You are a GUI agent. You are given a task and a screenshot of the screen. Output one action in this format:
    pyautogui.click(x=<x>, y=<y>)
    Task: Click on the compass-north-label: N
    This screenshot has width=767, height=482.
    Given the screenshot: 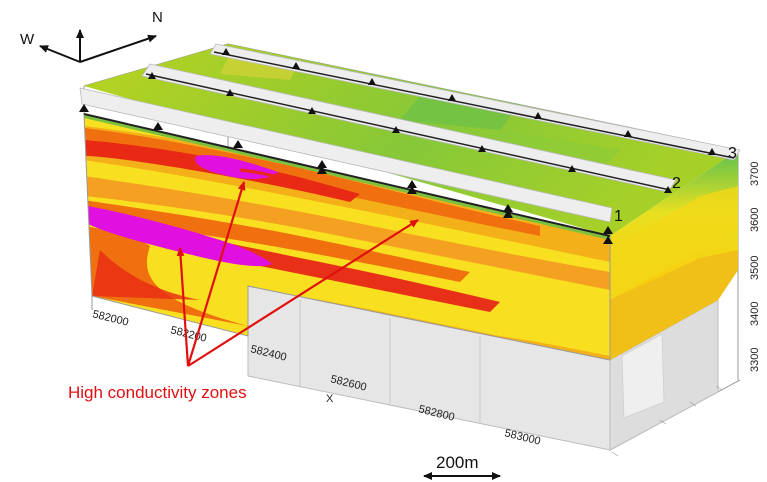 What is the action you would take?
    pyautogui.click(x=157, y=17)
    